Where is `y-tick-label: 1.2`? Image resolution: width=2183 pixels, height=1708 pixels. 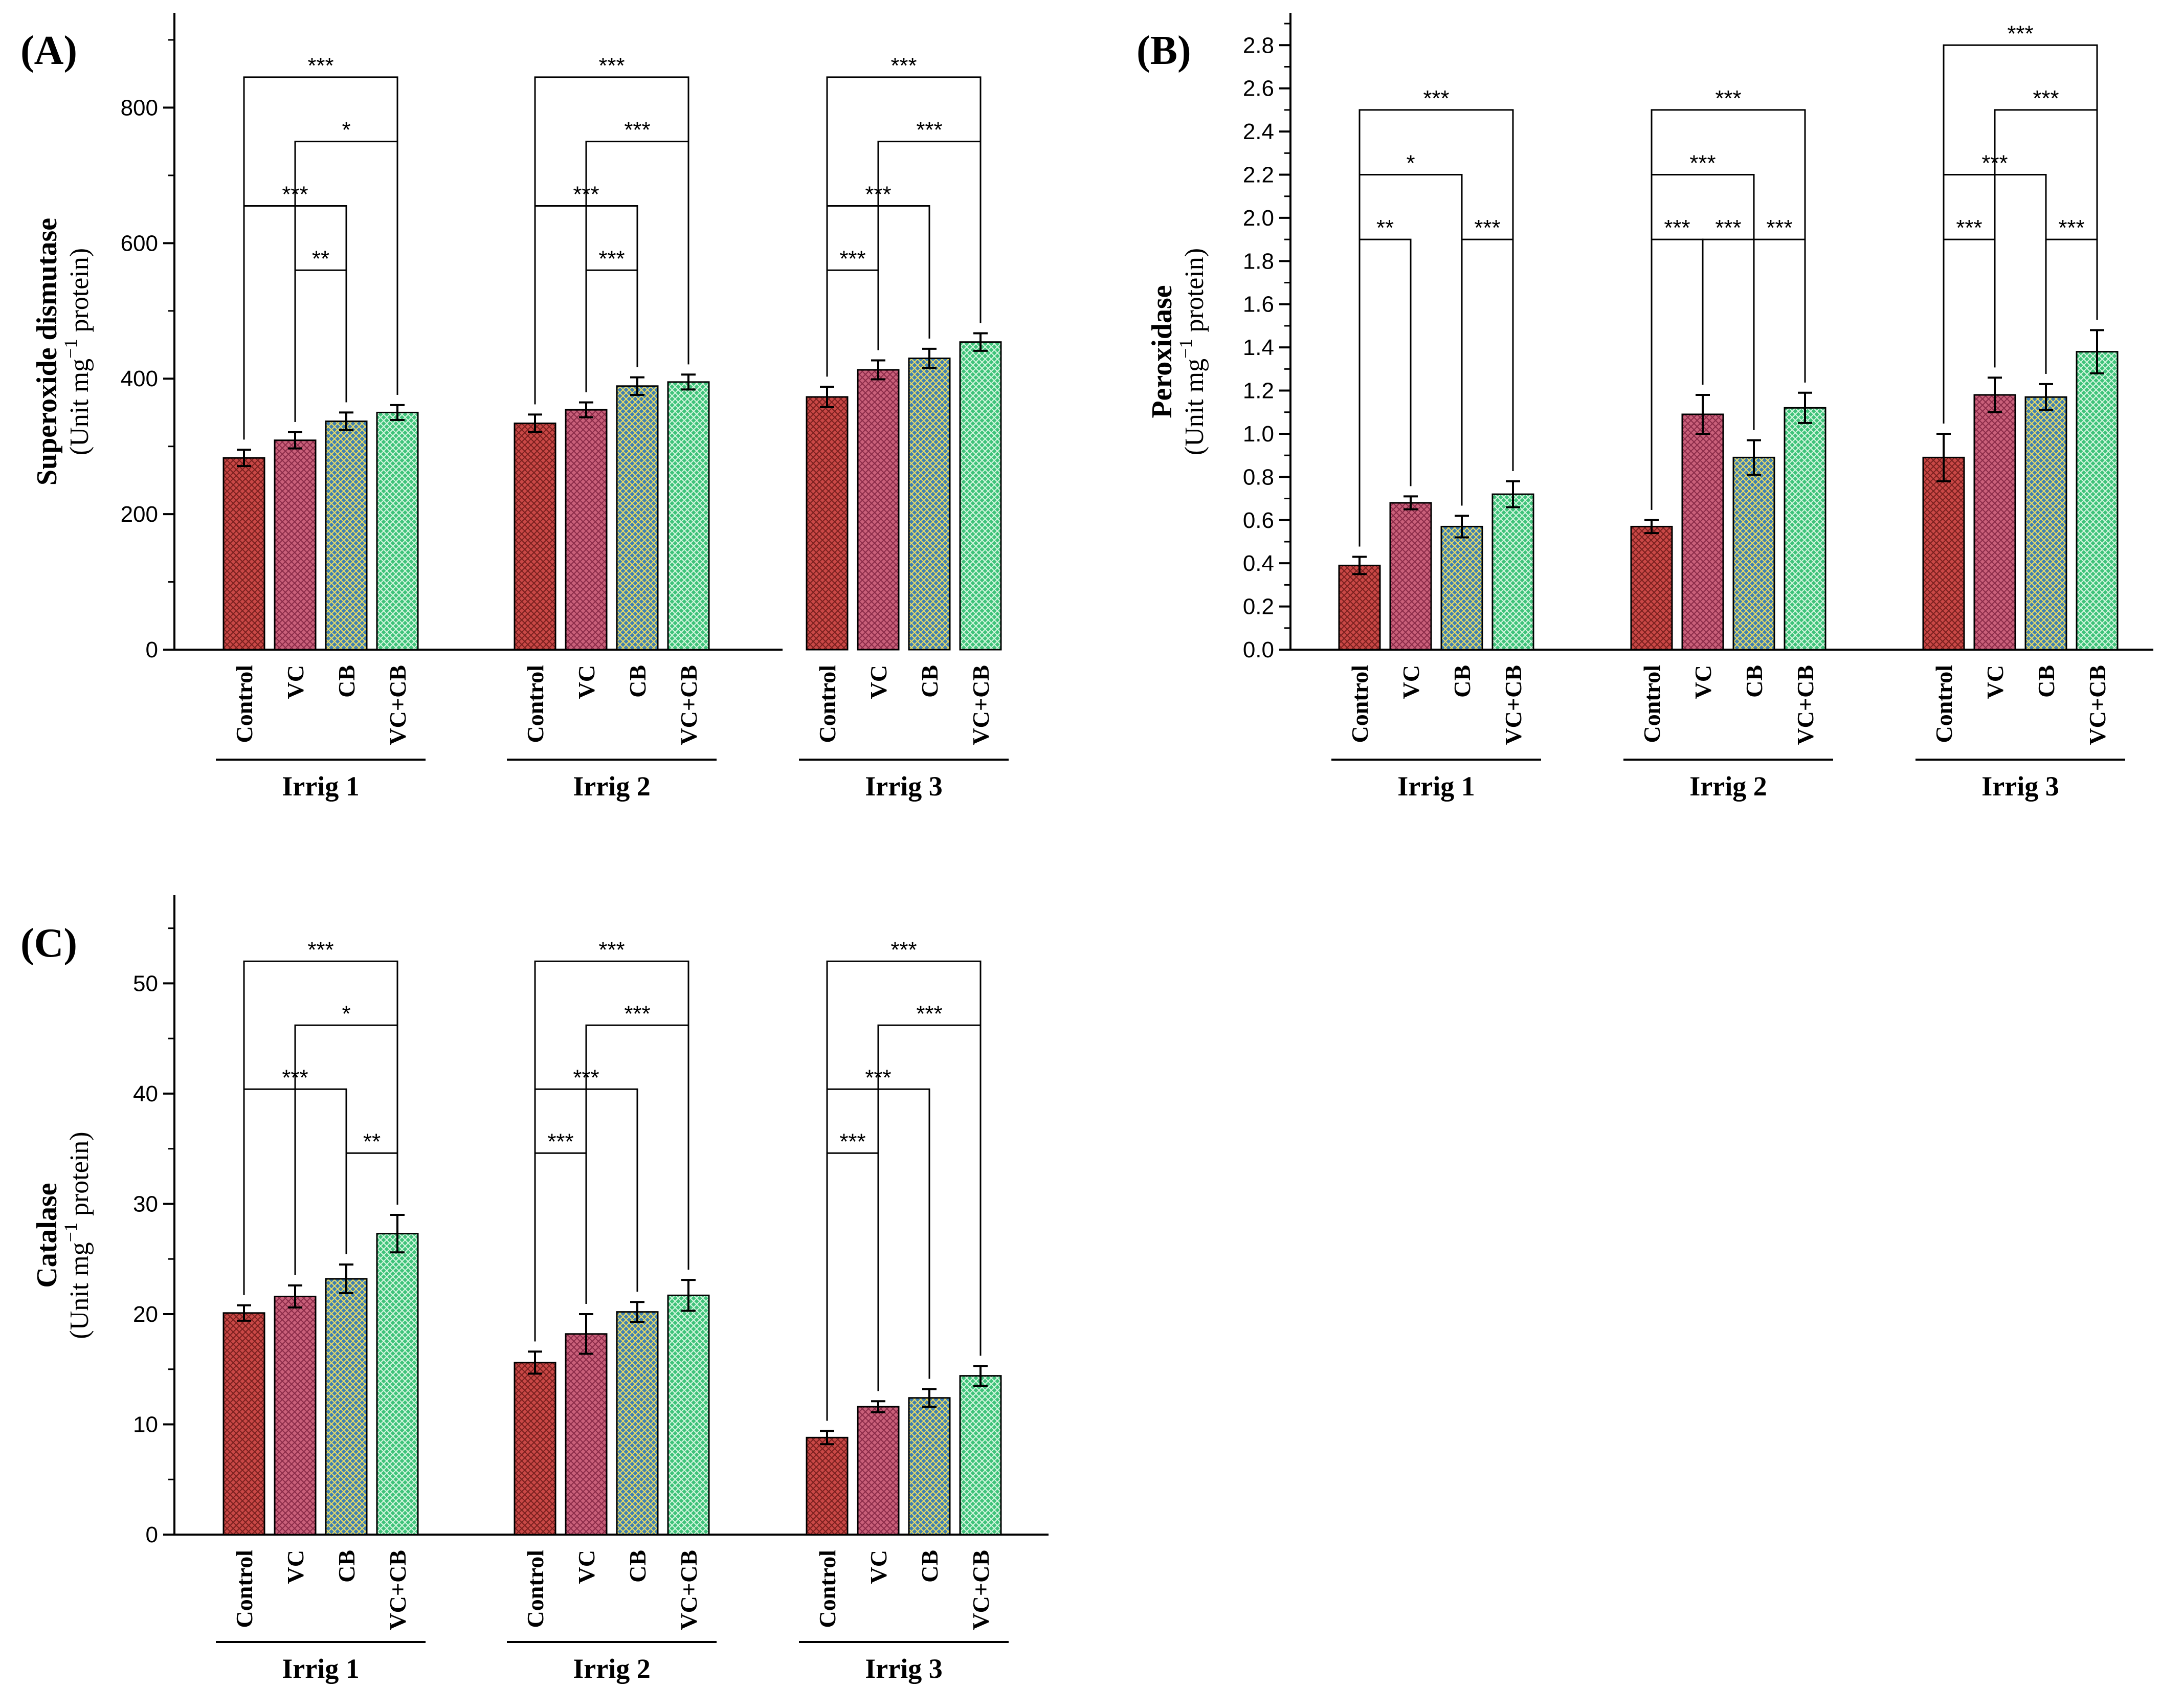 y-tick-label: 1.2 is located at coordinates (1258, 391).